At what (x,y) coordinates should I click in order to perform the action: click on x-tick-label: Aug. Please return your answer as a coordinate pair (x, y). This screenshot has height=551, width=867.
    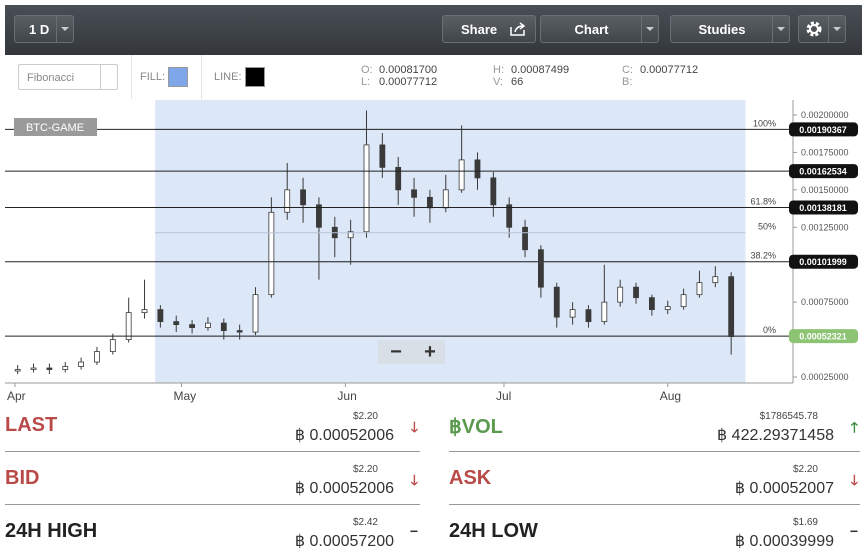
    Looking at the image, I should click on (670, 396).